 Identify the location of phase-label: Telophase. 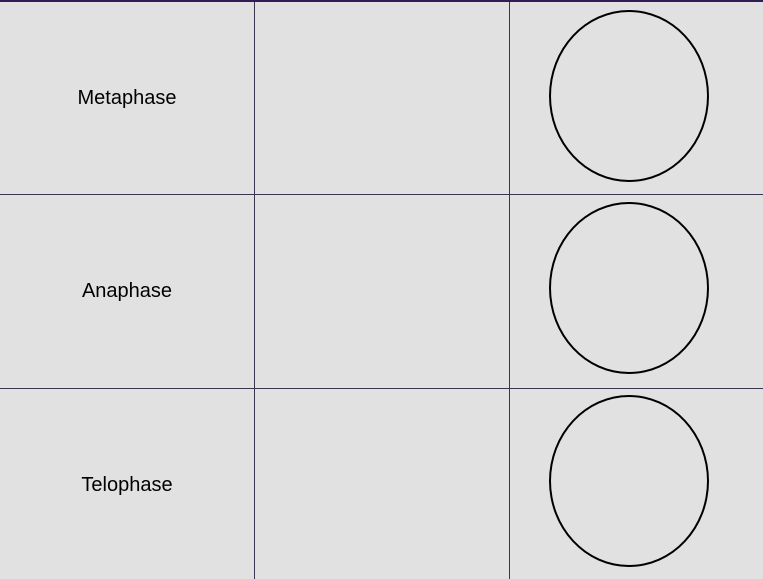
(127, 484).